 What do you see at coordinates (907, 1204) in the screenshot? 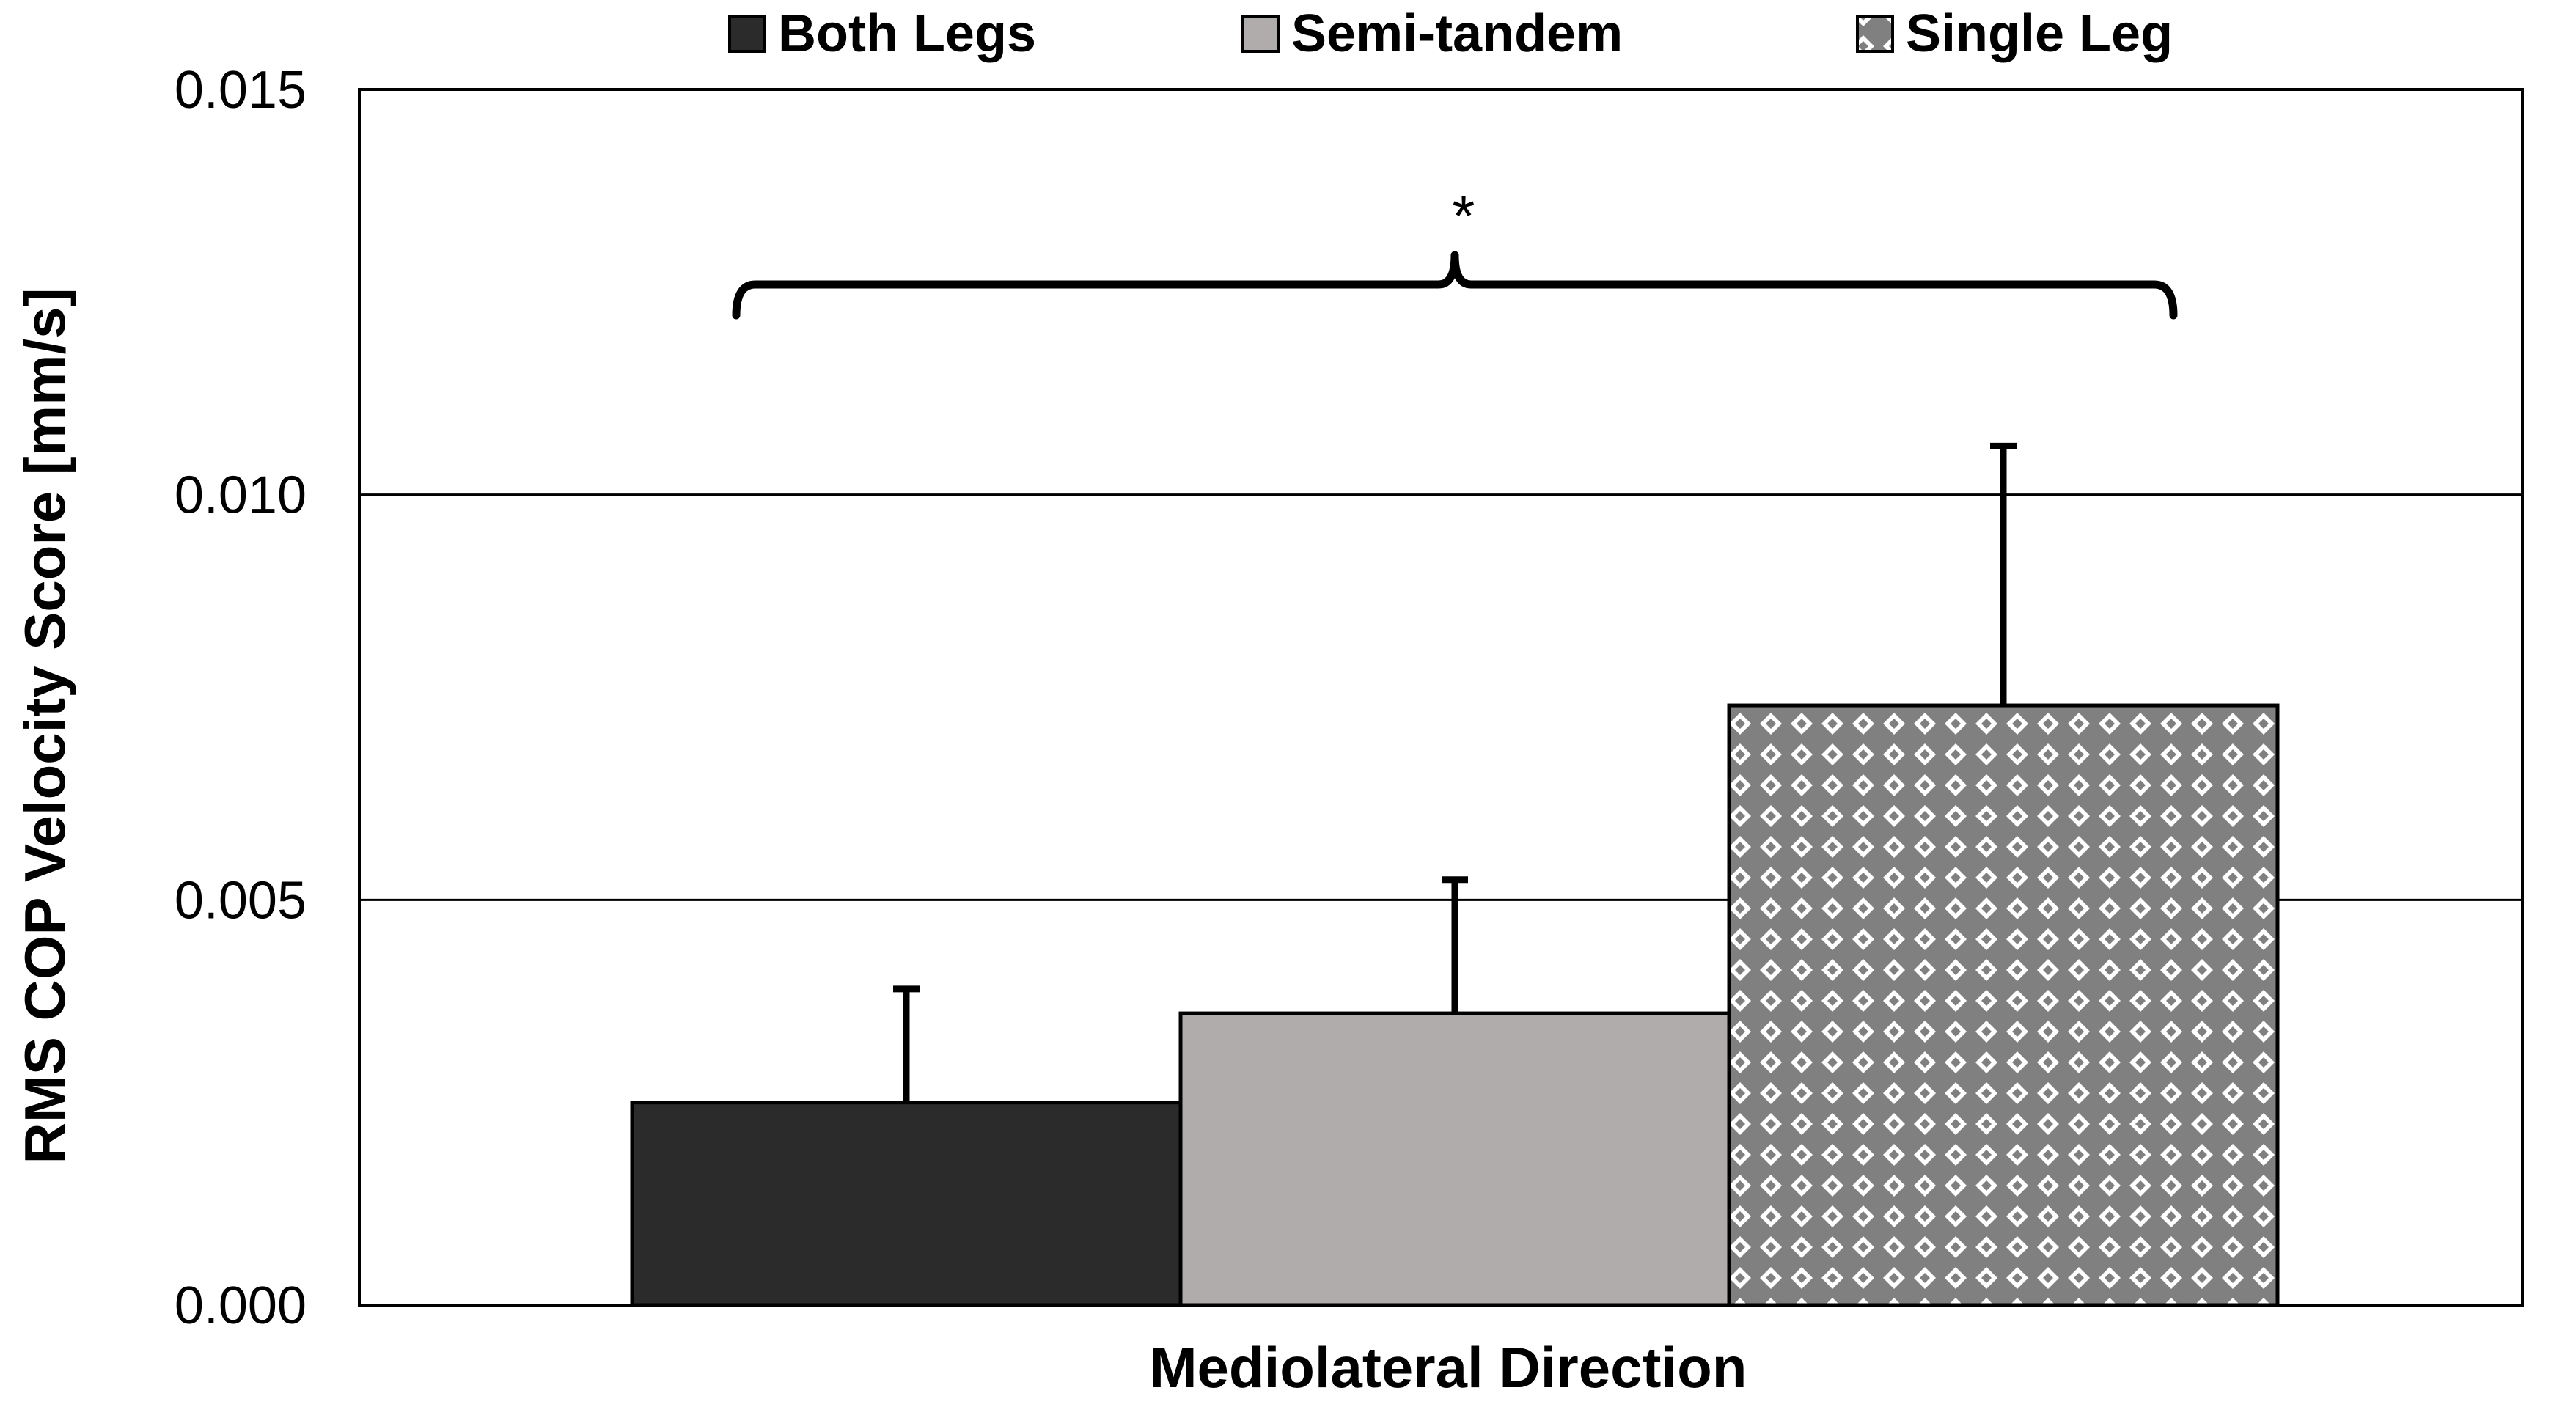
I see `bar-both-legs` at bounding box center [907, 1204].